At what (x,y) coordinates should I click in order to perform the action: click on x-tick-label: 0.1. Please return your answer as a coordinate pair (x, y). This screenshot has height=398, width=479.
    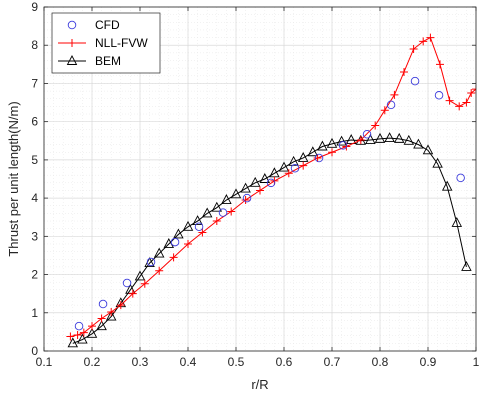
    Looking at the image, I should click on (44, 362).